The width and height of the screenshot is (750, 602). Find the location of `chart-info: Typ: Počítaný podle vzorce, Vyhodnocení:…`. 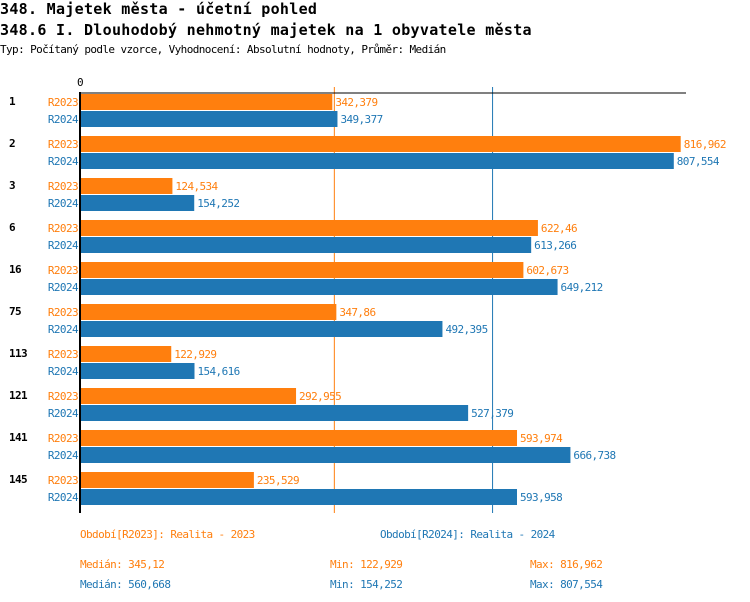

chart-info: Typ: Počítaný podle vzorce, Vyhodnocení:… is located at coordinates (223, 49).